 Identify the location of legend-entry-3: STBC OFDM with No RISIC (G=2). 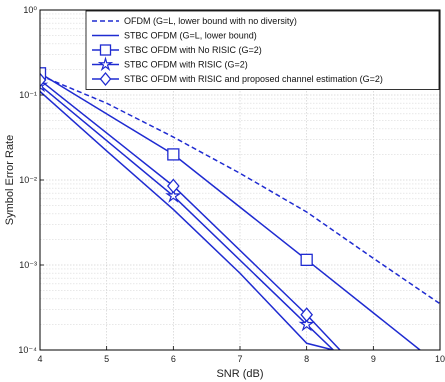
(177, 50).